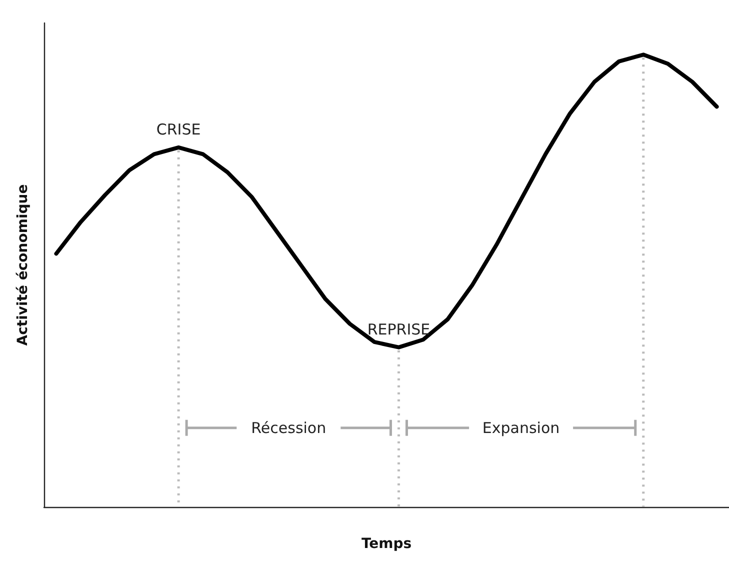 The width and height of the screenshot is (729, 565). What do you see at coordinates (398, 329) in the screenshot?
I see `annotation: REPRISE` at bounding box center [398, 329].